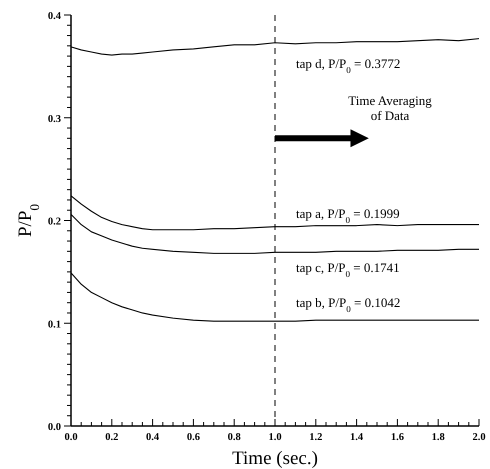  Describe the element at coordinates (348, 304) in the screenshot. I see `annotation: tap b, P/P$_{0}$ = 0.1042` at that location.